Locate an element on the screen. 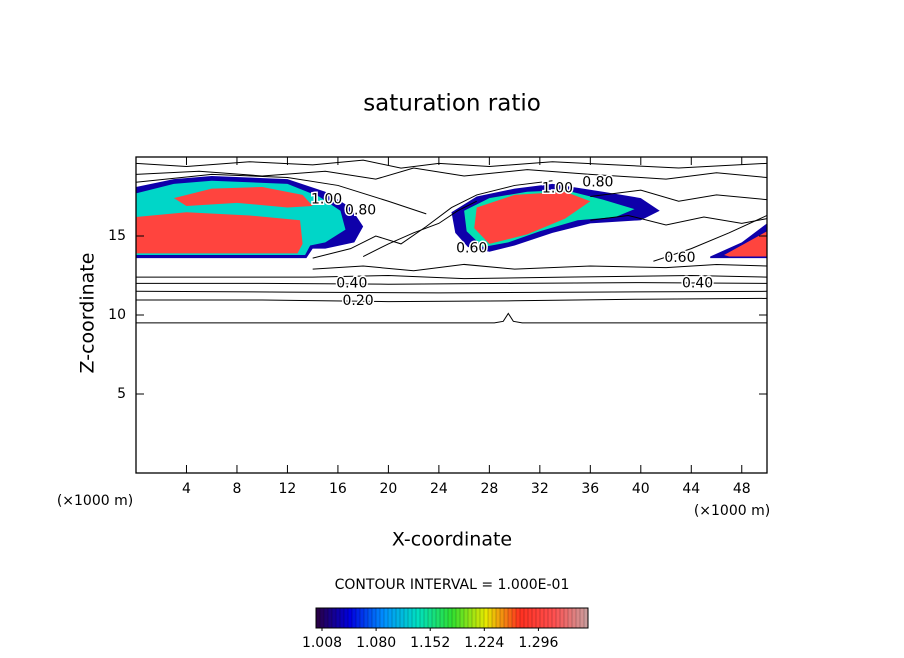 Image resolution: width=904 pixels, height=658 pixels. x-axis-label: X-coordinate is located at coordinates (452, 540).